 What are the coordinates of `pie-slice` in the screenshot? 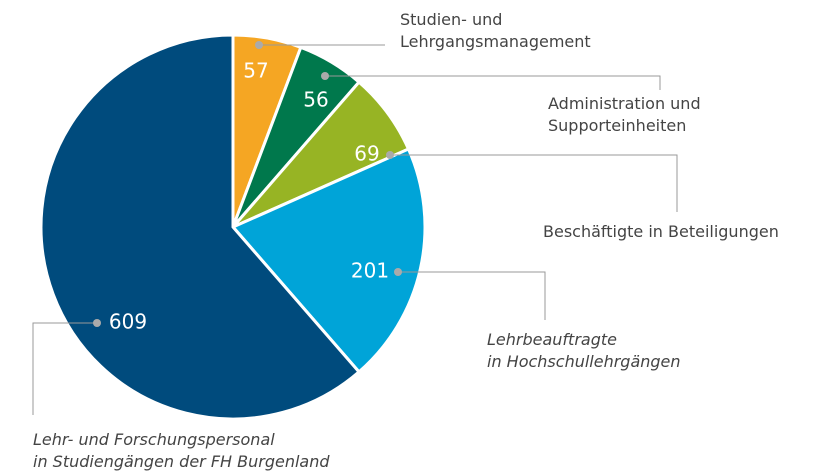 It's located at (328, 261).